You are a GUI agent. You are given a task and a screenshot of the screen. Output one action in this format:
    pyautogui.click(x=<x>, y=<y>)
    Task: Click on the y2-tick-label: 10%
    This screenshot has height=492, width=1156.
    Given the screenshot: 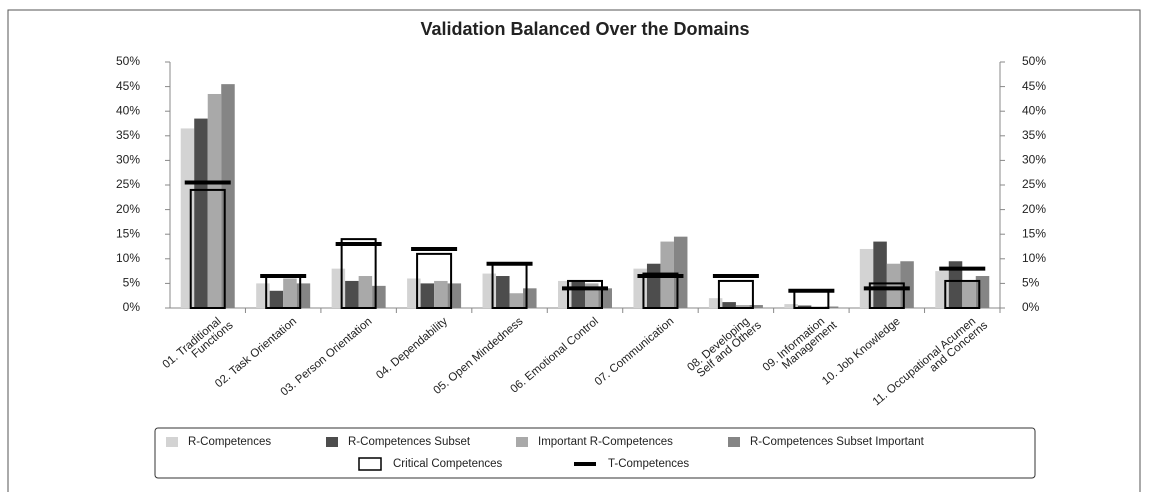 What is the action you would take?
    pyautogui.click(x=1034, y=258)
    